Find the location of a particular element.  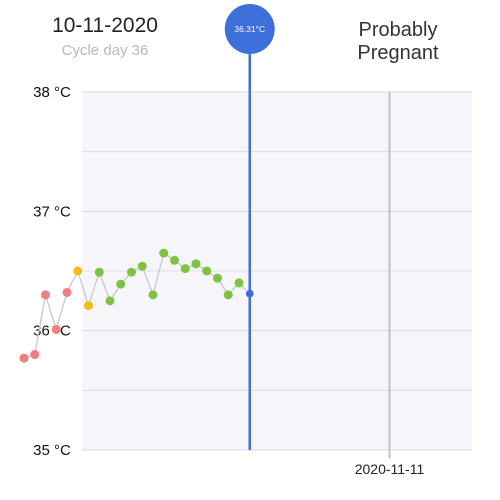

selection-cursor-value: 36.31°C is located at coordinates (249, 29).